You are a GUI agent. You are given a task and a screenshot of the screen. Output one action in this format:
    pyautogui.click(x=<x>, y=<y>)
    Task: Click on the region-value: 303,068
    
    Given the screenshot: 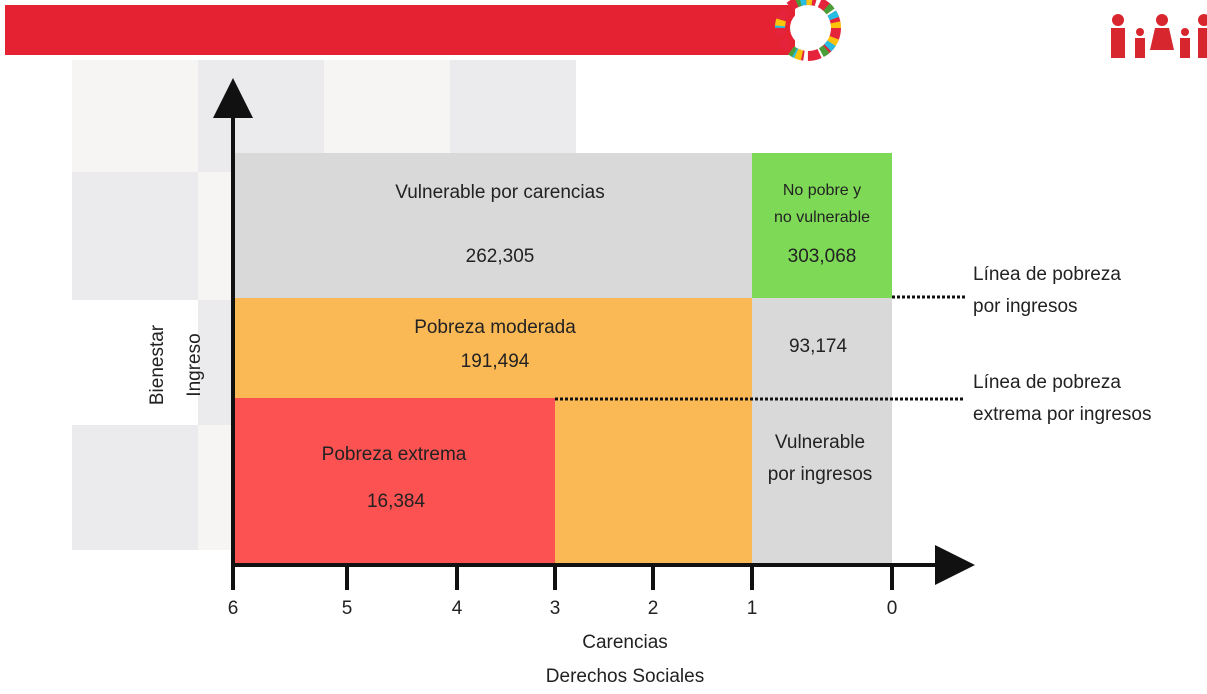 What is the action you would take?
    pyautogui.click(x=822, y=256)
    